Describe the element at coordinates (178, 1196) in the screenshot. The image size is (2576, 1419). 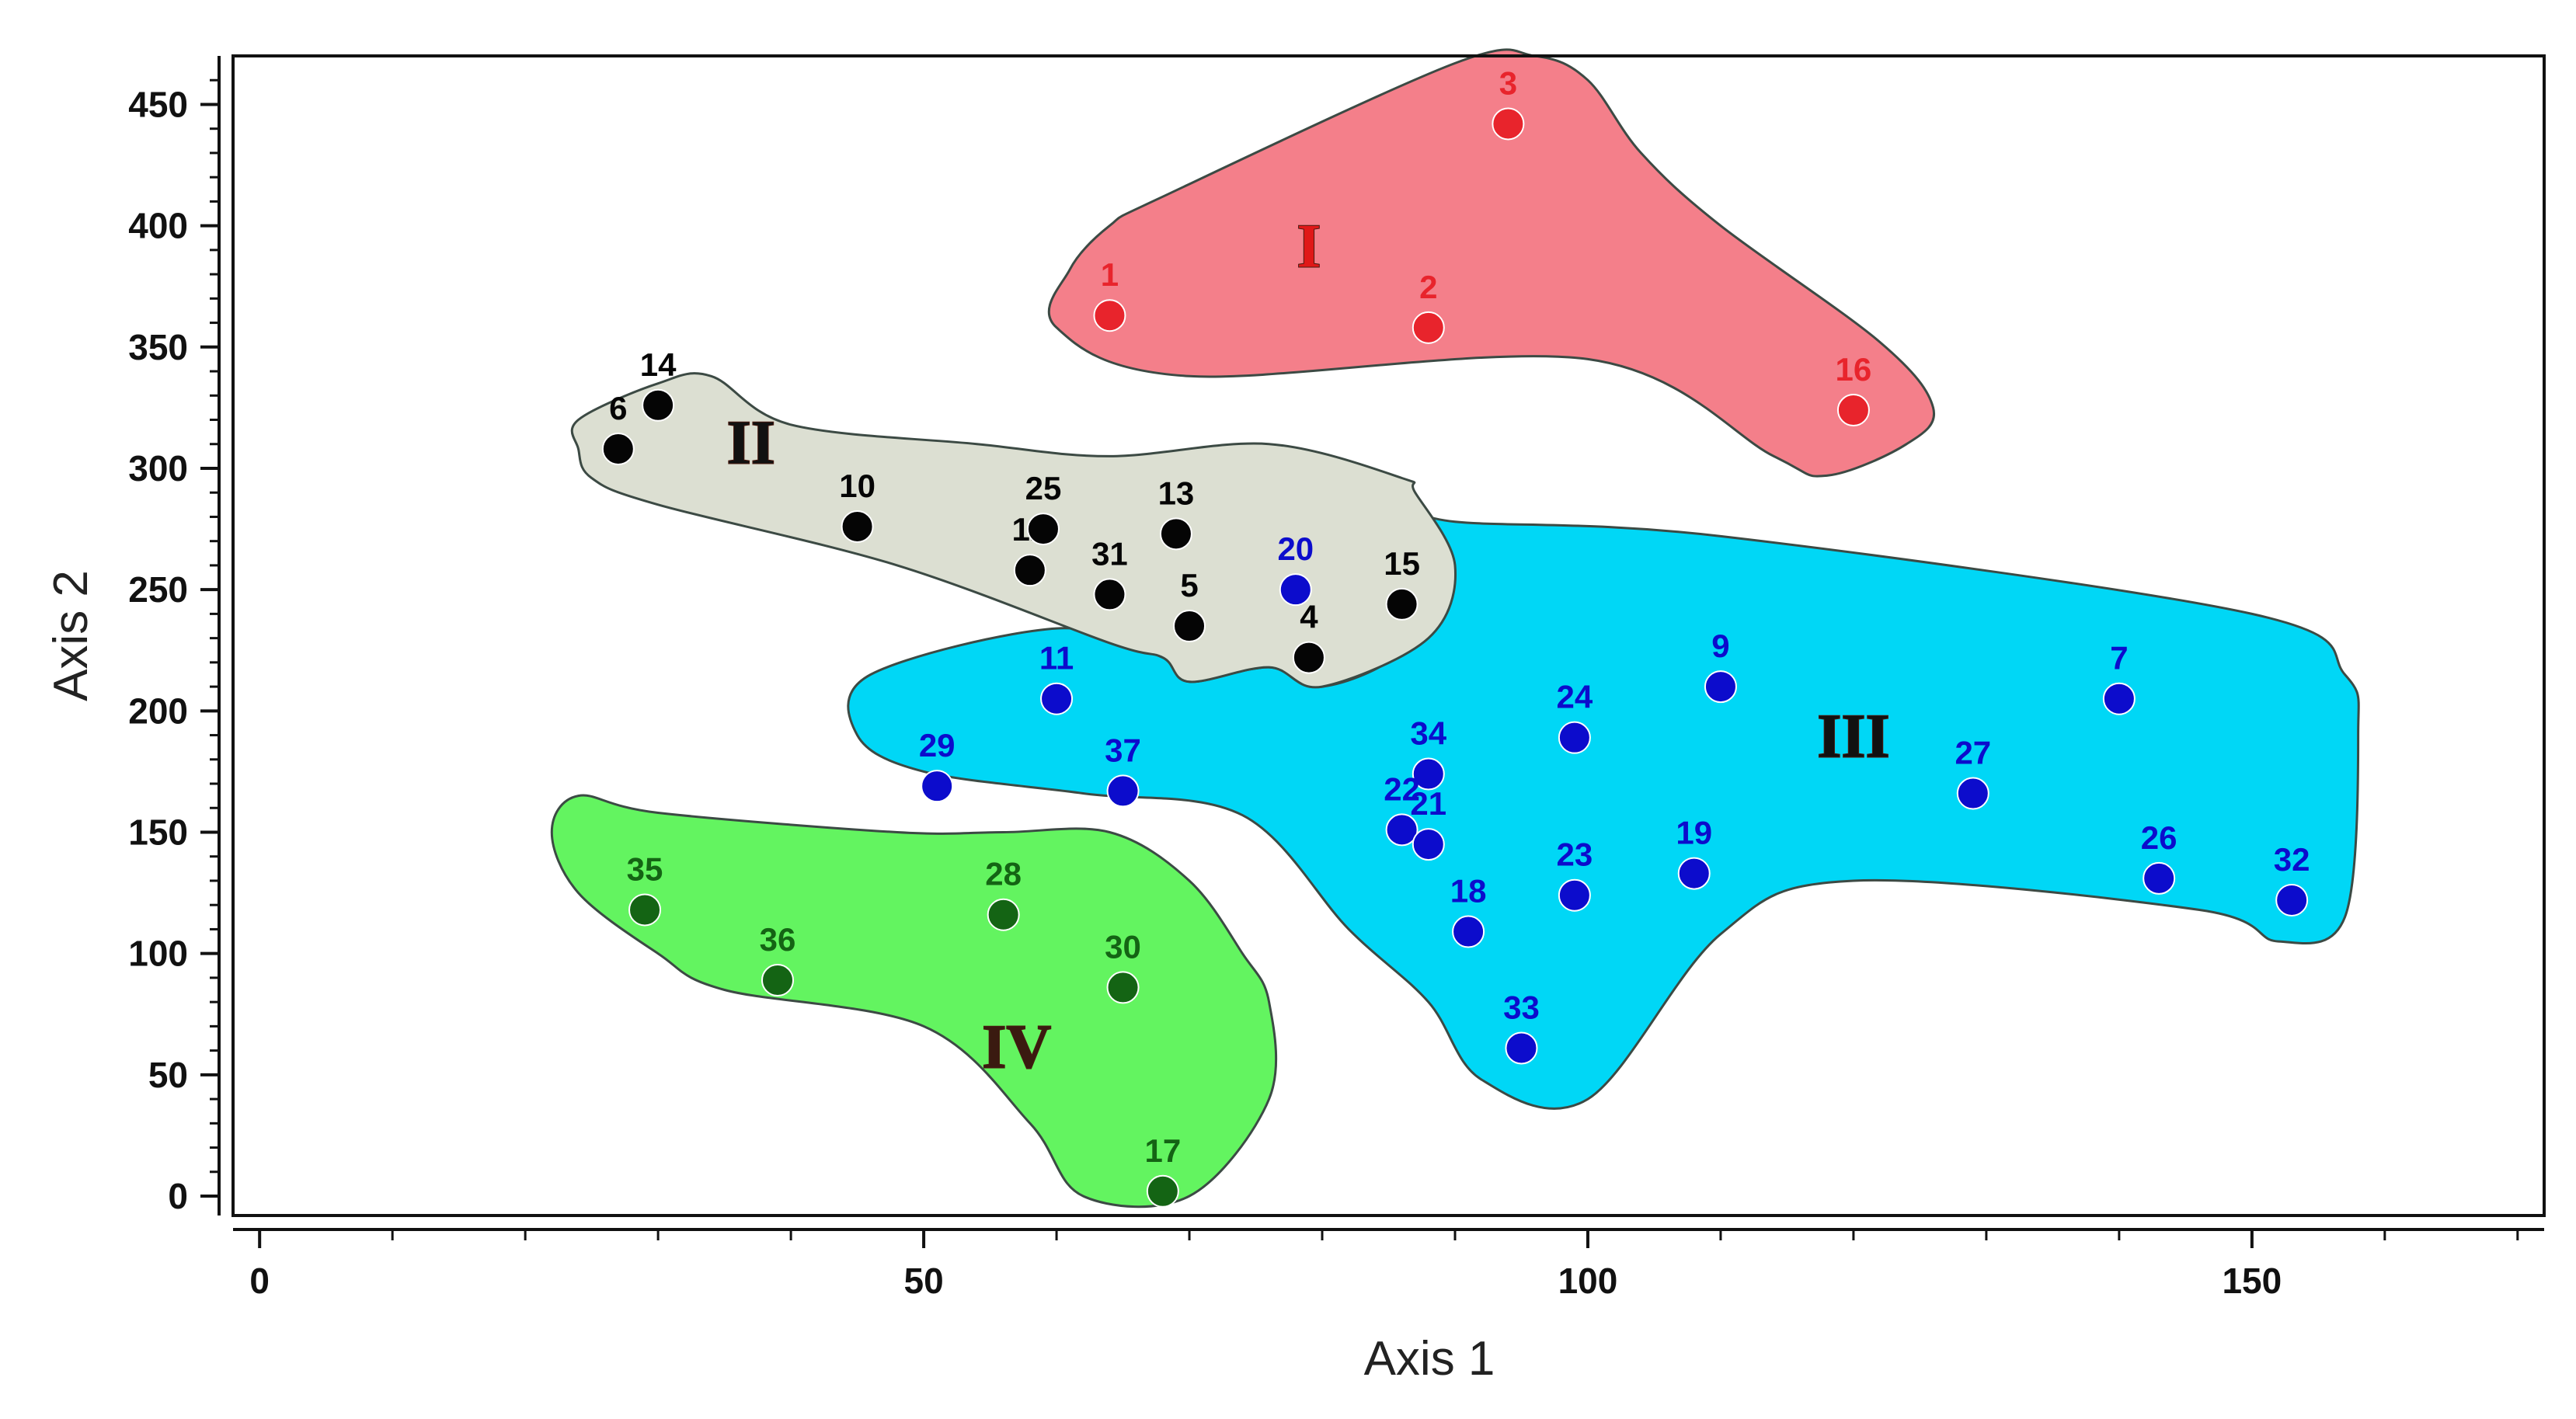
I see `y-tick-label: 0` at that location.